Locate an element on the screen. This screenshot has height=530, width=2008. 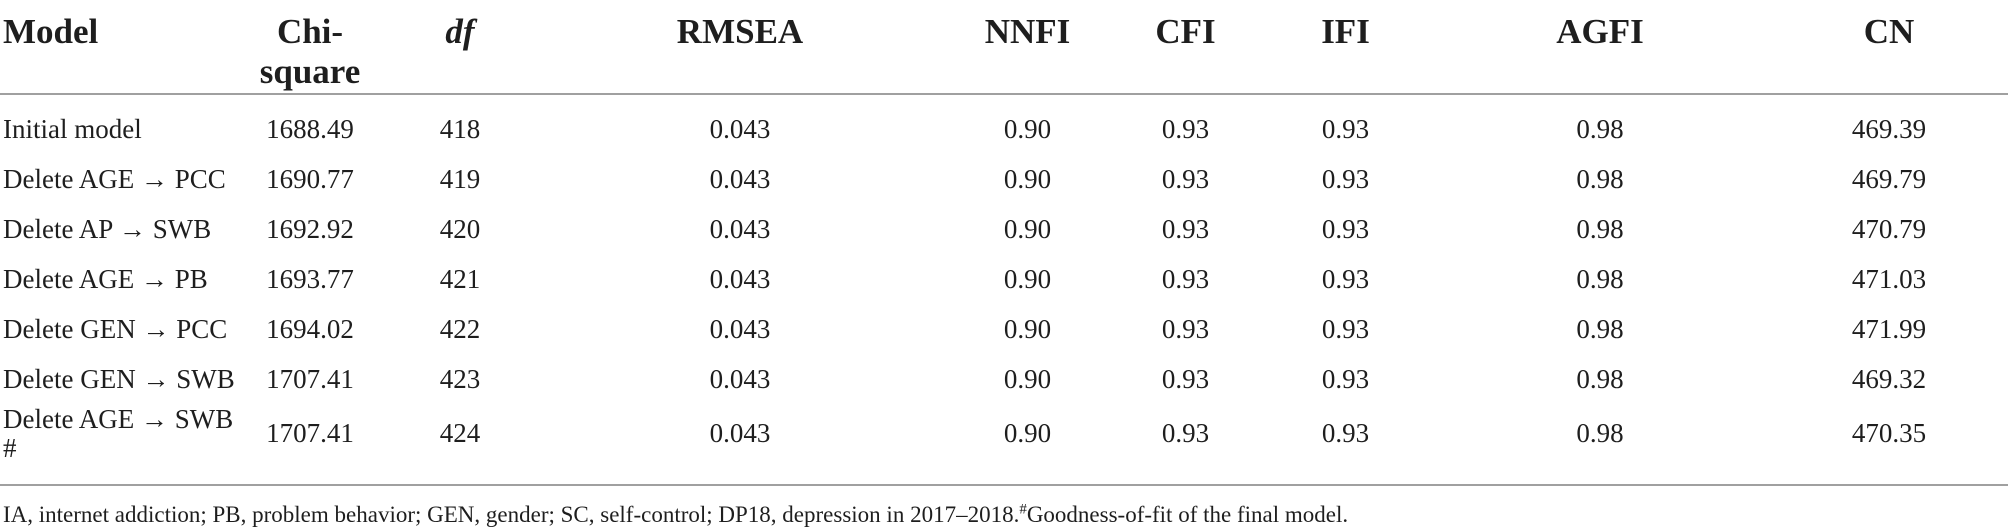
column-header-ifi: IFI is located at coordinates (1345, 47).